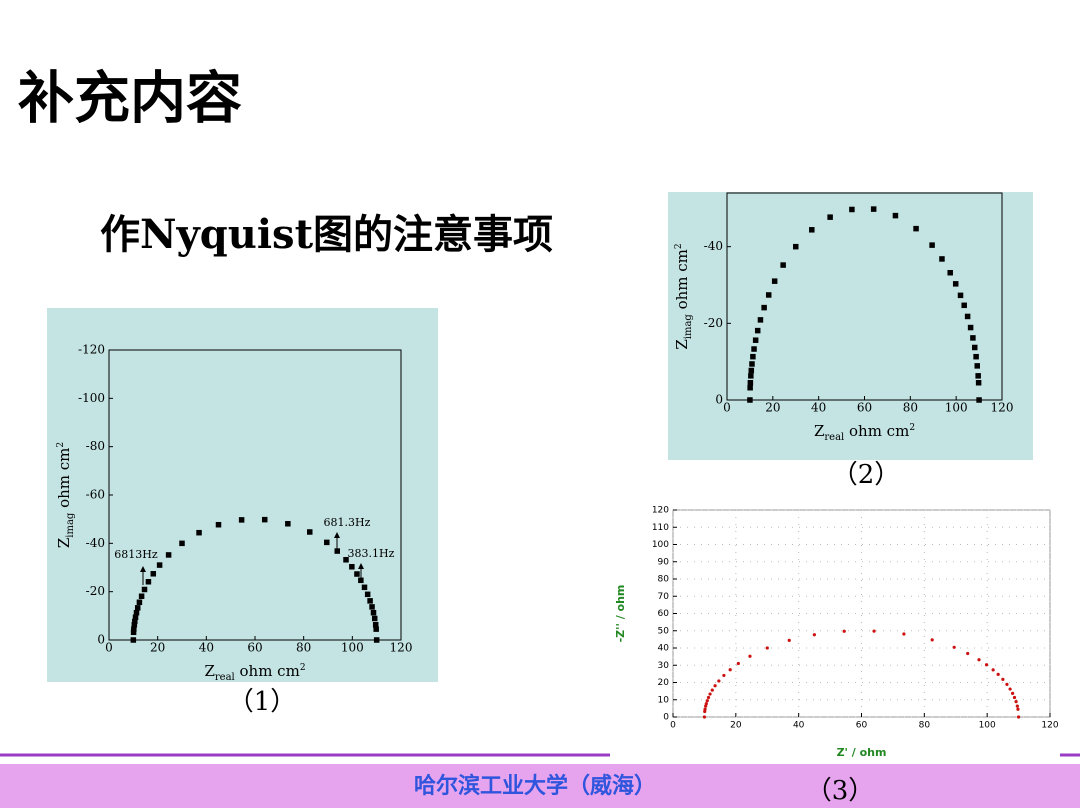  What do you see at coordinates (736, 726) in the screenshot?
I see `x-tick-label: 20` at bounding box center [736, 726].